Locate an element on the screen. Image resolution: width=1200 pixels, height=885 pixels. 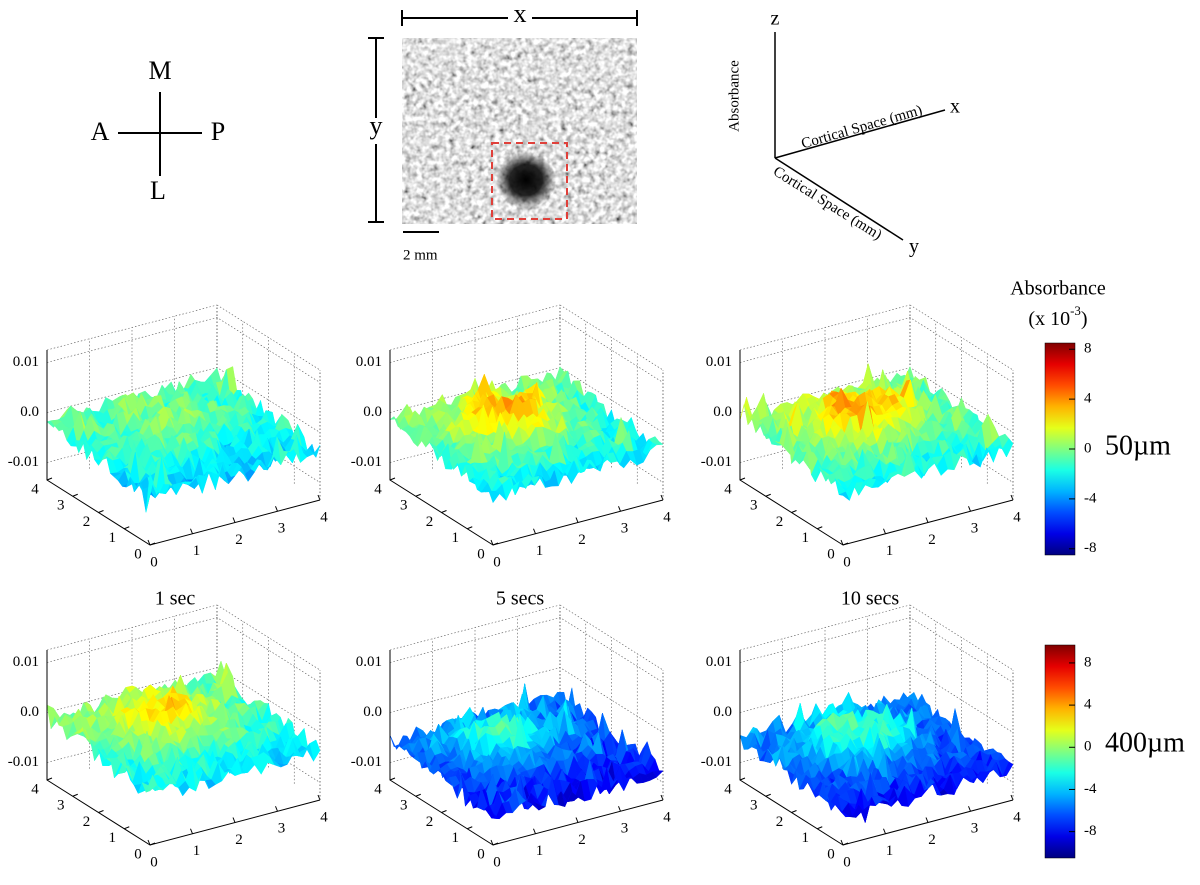
label-bg is located at coordinates (520, 18).